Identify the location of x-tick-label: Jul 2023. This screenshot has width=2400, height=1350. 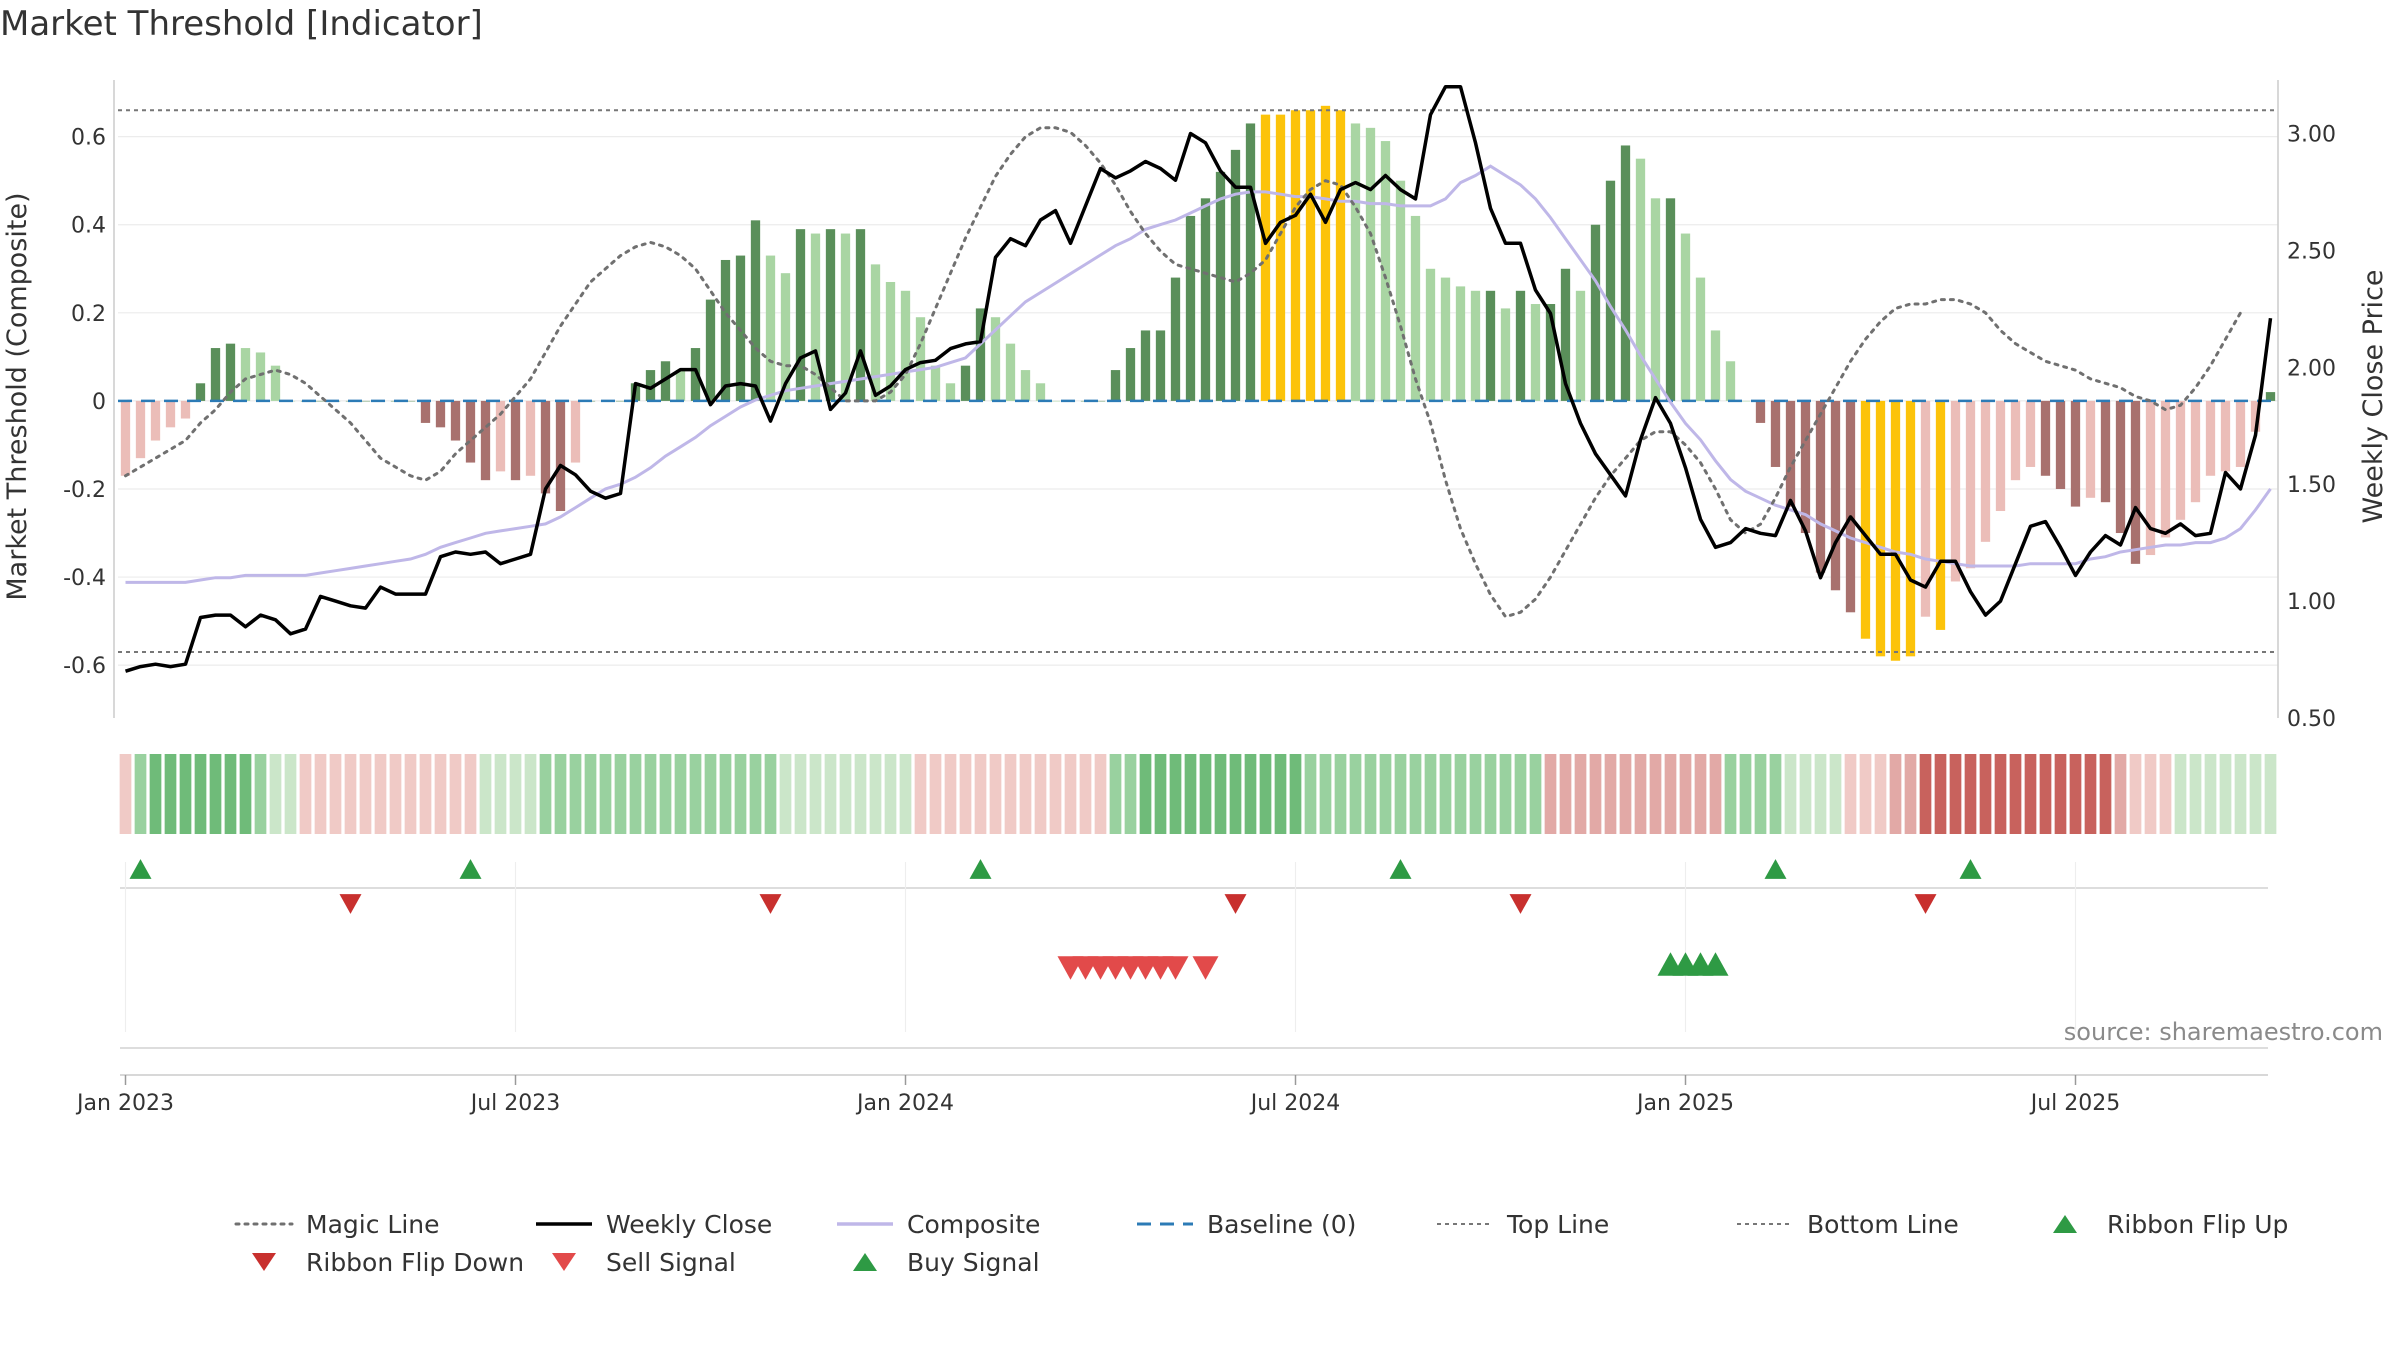
(515, 1103).